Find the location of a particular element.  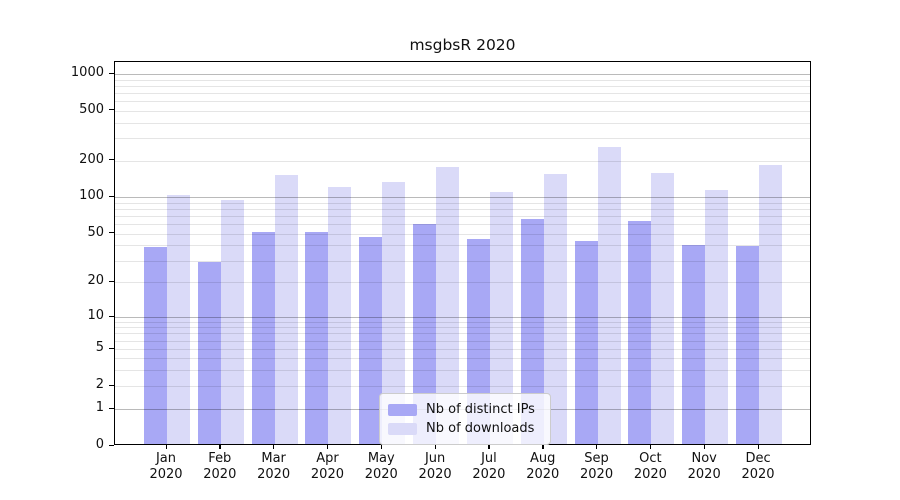

x-tick-mark-jan is located at coordinates (166, 447).